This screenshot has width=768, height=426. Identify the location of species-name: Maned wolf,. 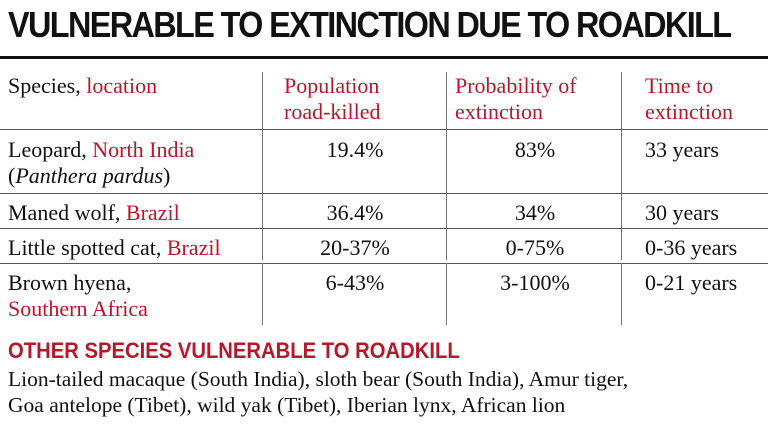
(64, 212).